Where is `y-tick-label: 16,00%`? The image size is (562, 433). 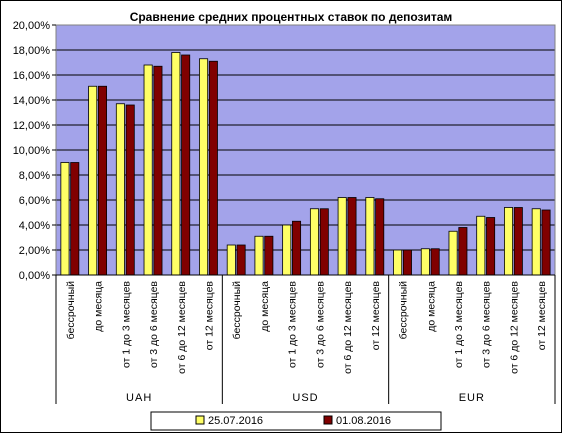 y-tick-label: 16,00% is located at coordinates (32, 76).